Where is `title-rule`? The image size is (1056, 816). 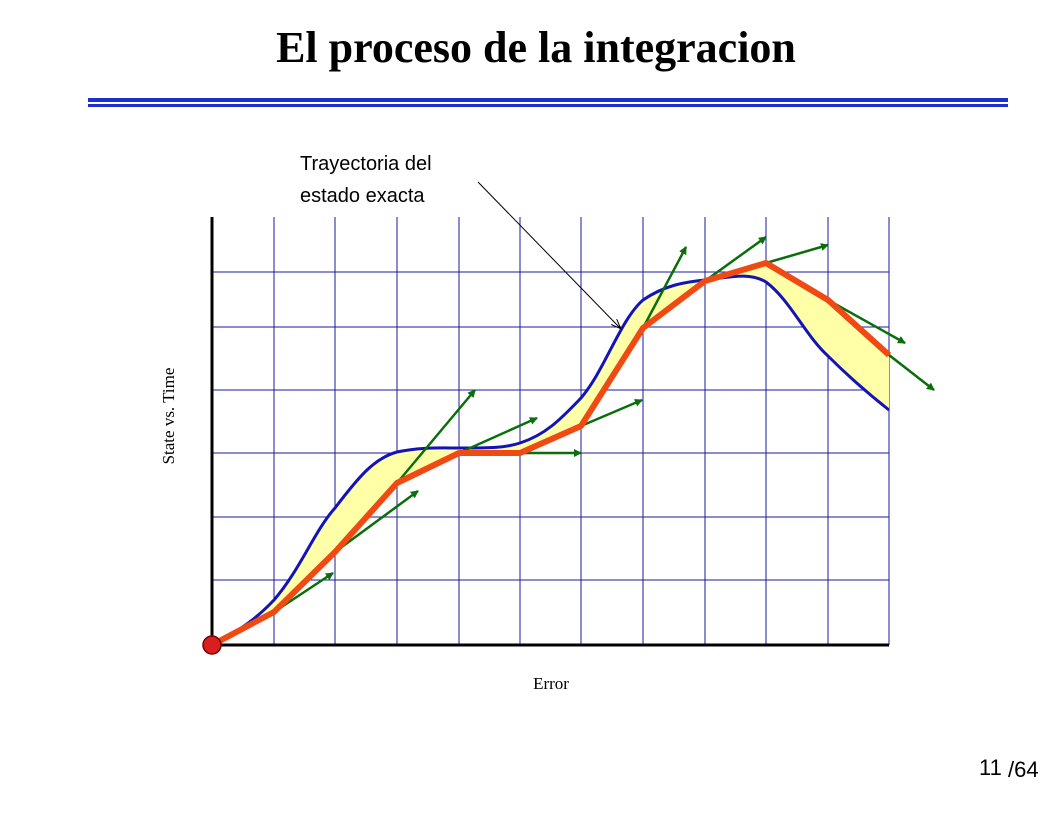
title-rule is located at coordinates (548, 102).